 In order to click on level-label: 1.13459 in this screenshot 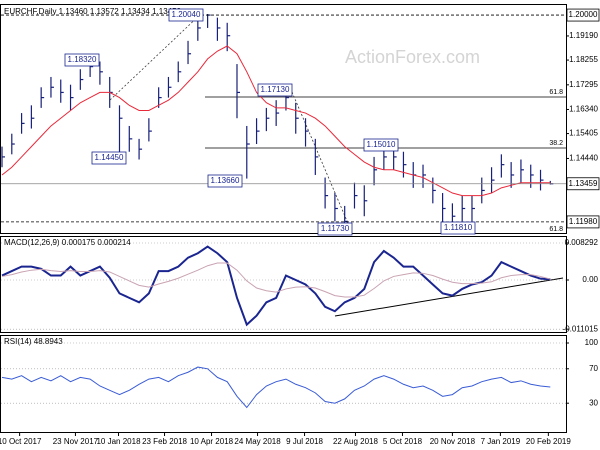, I will do `click(583, 183)`.